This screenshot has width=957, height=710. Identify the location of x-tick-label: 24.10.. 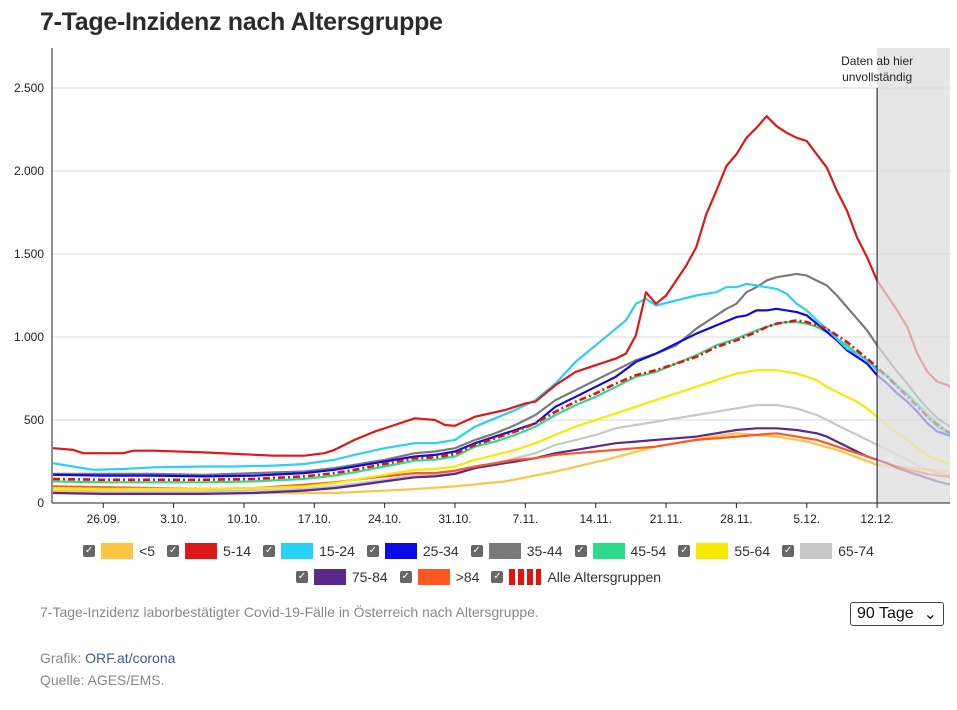
(384, 519).